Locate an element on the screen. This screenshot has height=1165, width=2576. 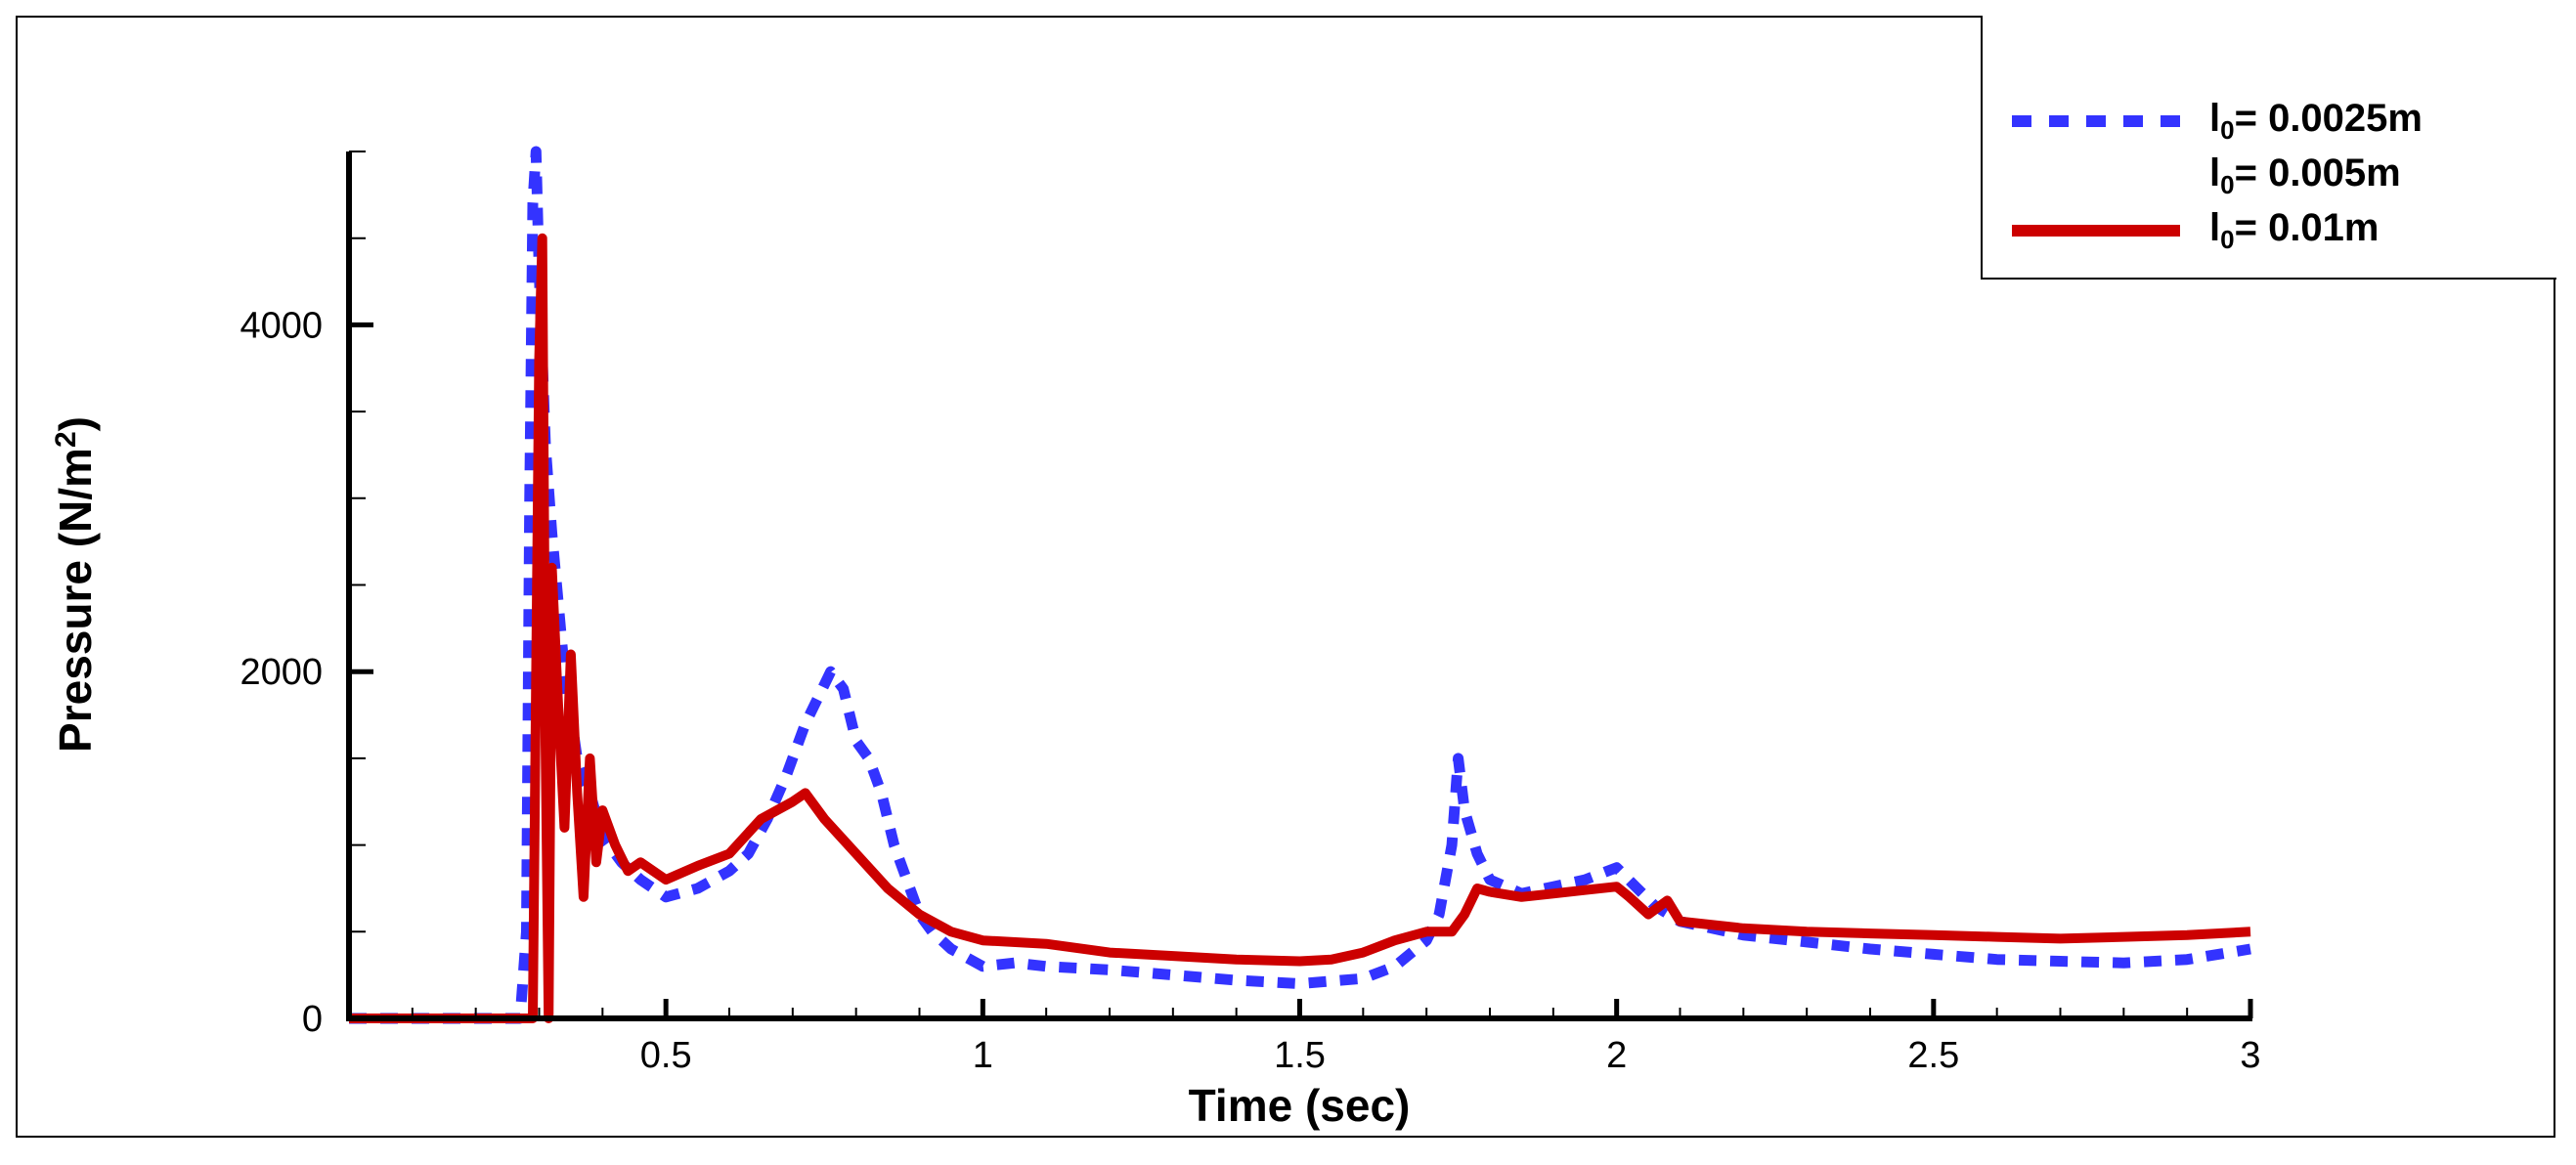
dashed-line-swatch-icon is located at coordinates (2096, 121).